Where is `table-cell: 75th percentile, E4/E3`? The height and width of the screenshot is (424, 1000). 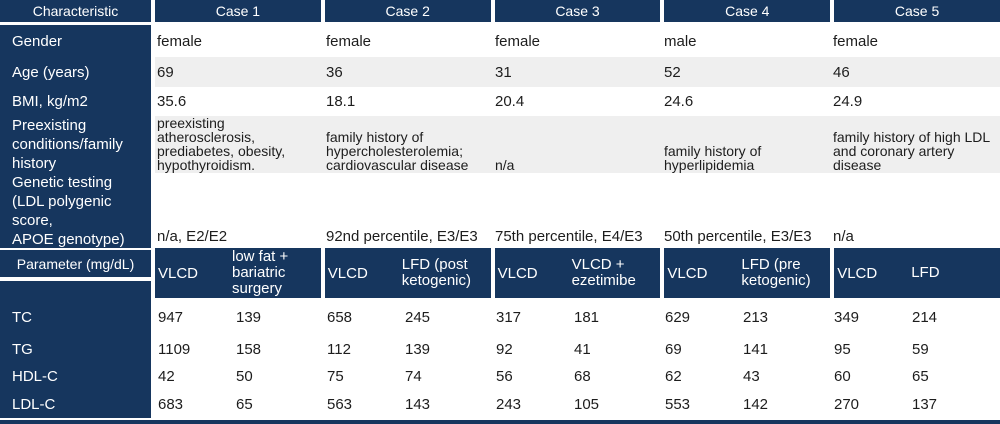 table-cell: 75th percentile, E4/E3 is located at coordinates (569, 236).